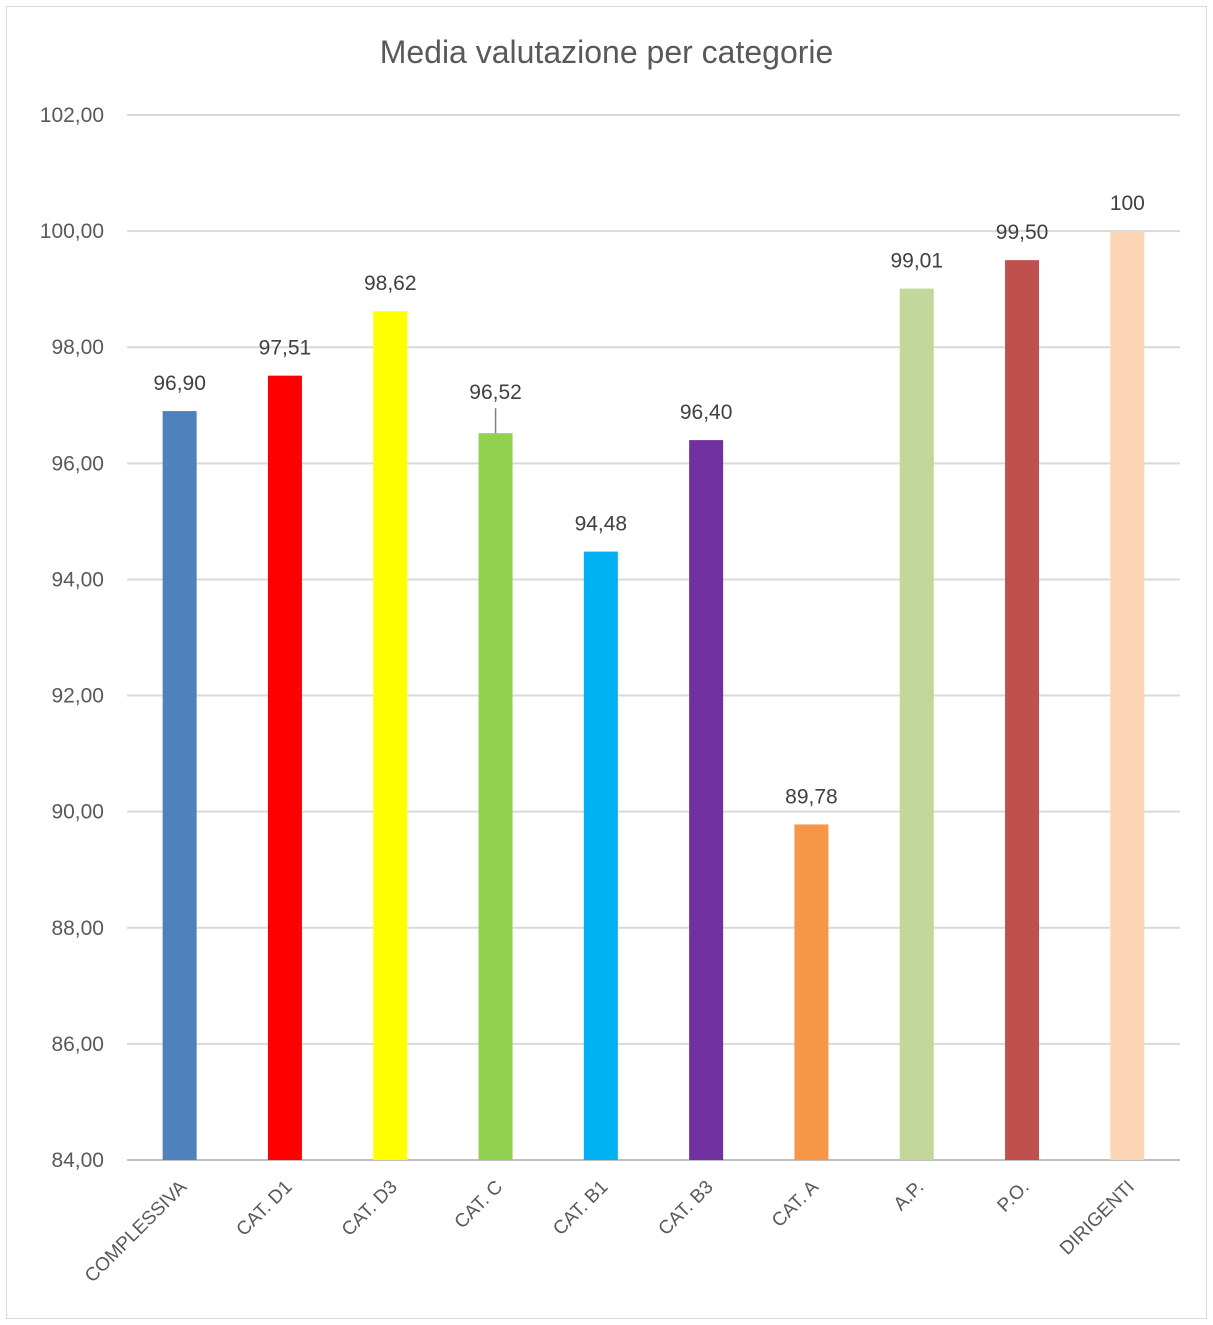  Describe the element at coordinates (1127, 203) in the screenshot. I see `data-label: 100` at that location.